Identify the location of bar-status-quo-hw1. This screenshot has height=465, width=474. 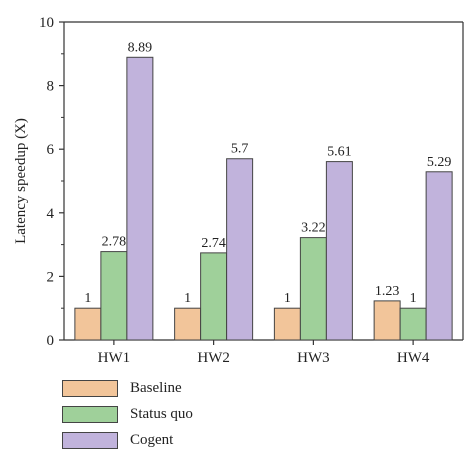
(114, 296).